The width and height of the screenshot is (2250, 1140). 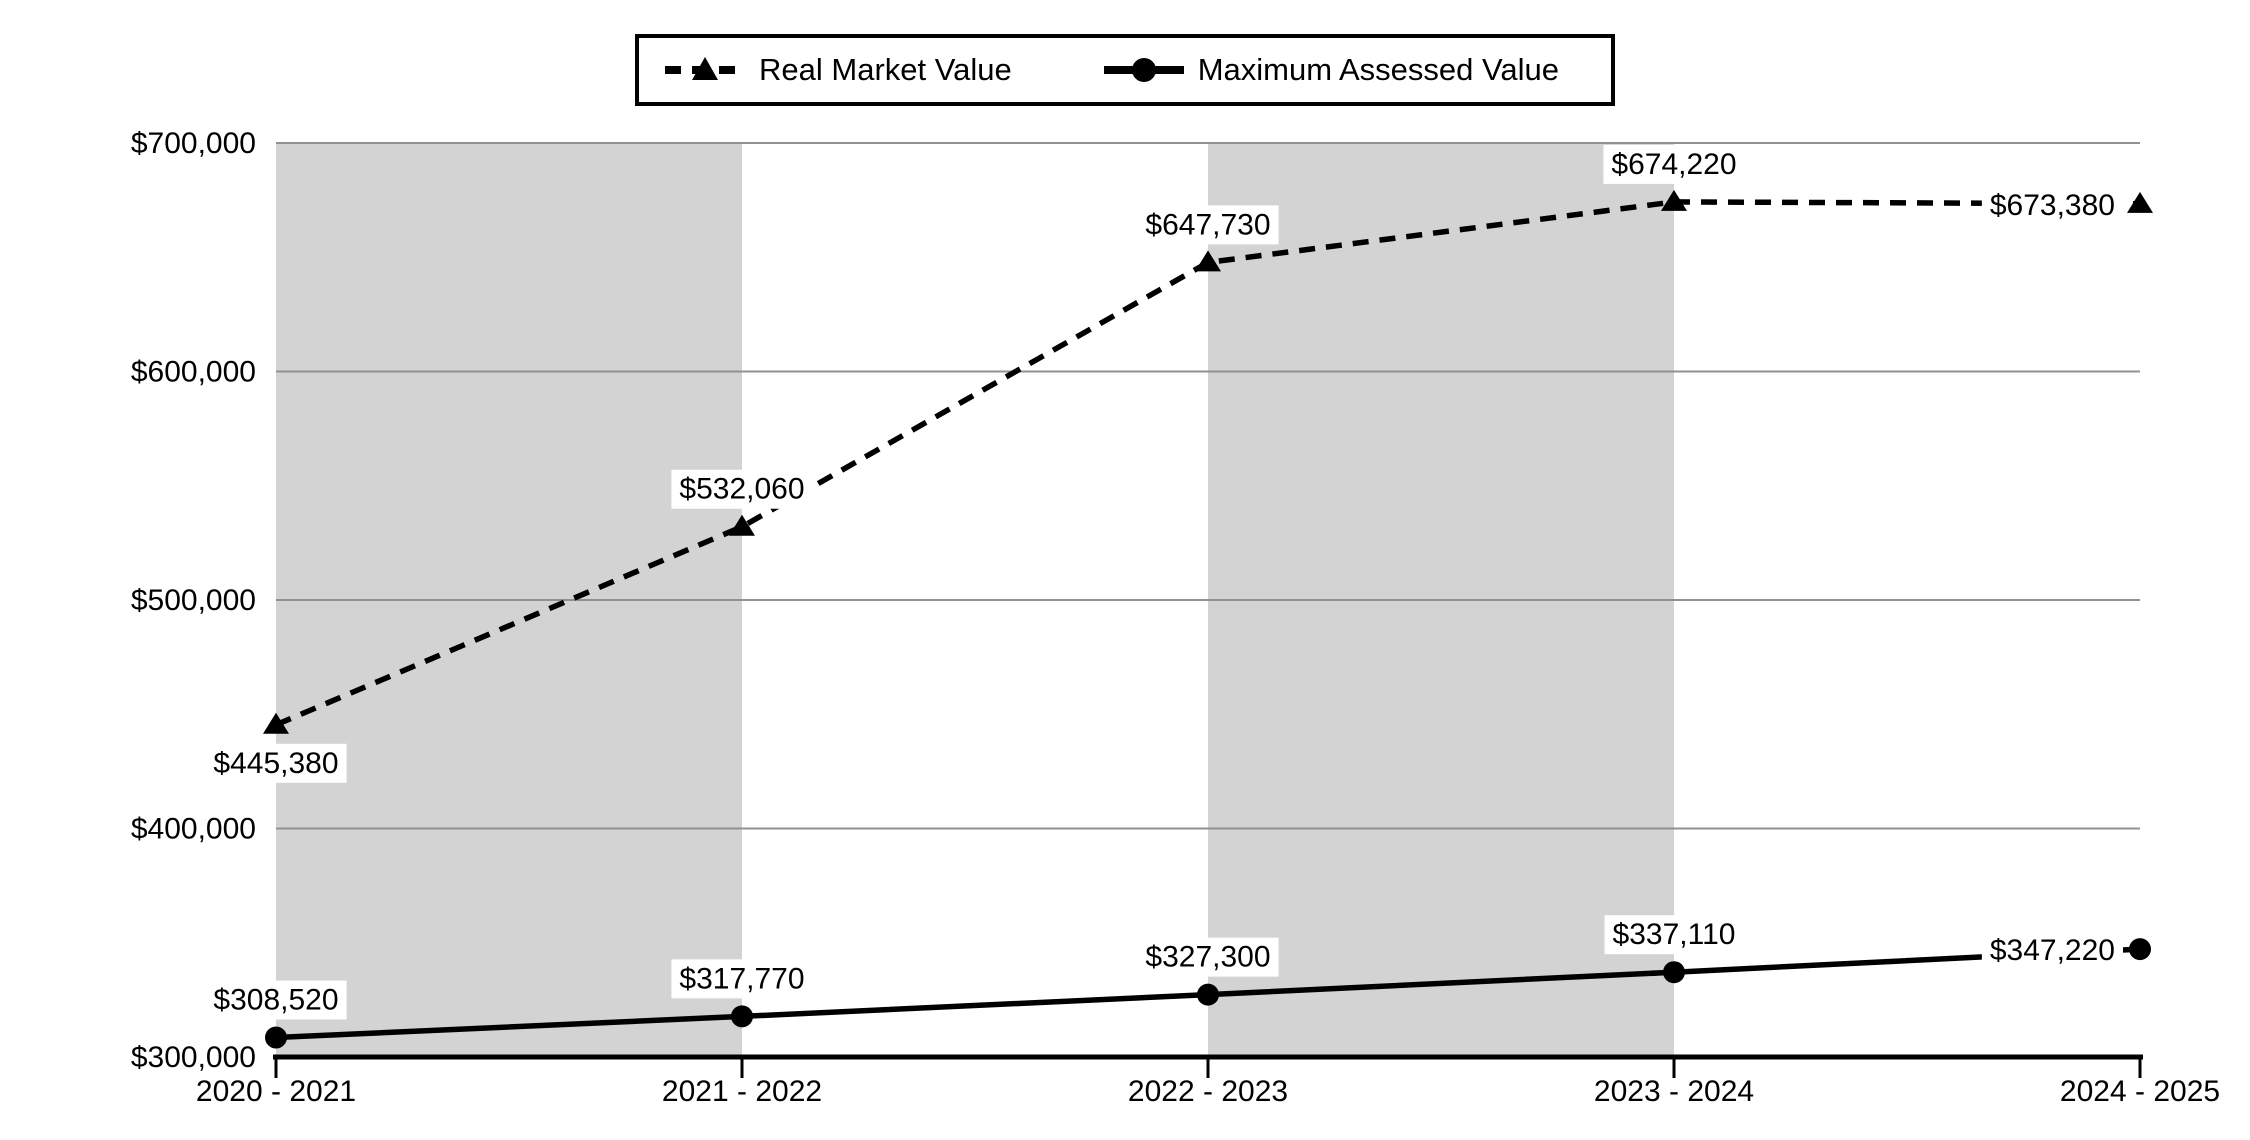 I want to click on data-point-label: $308,520, so click(x=275, y=1000).